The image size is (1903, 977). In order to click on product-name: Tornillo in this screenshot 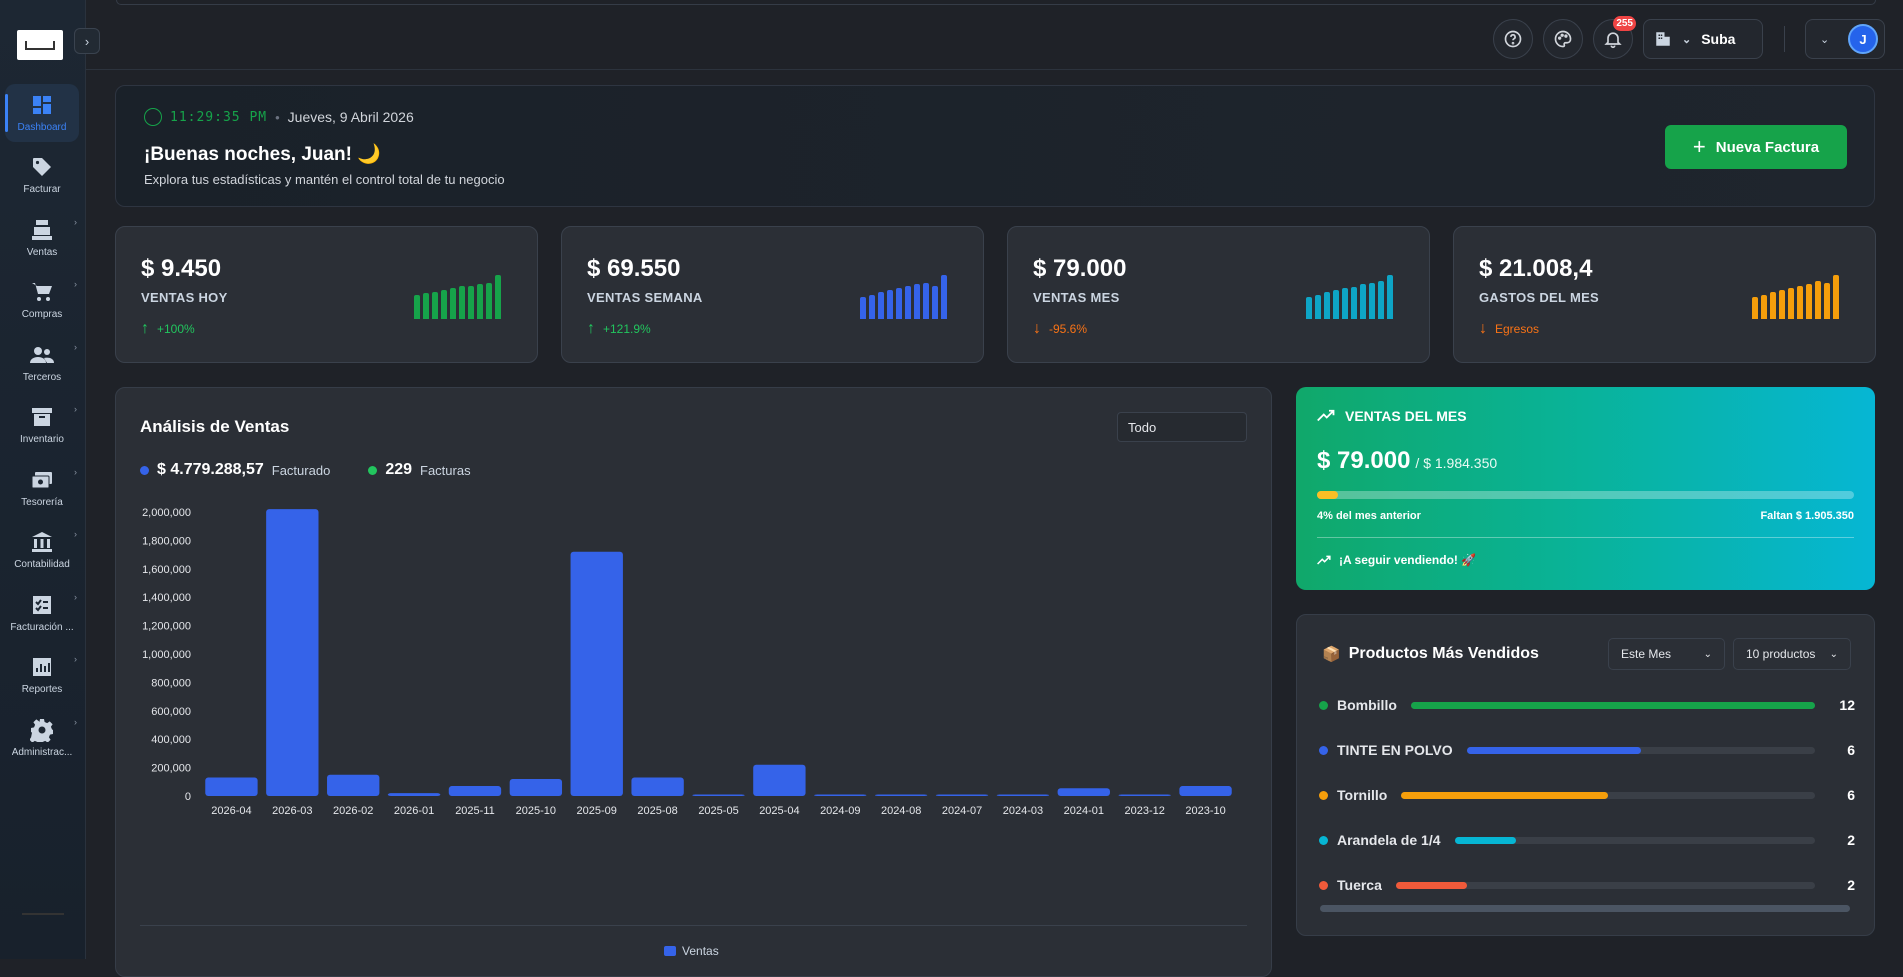, I will do `click(1362, 795)`.